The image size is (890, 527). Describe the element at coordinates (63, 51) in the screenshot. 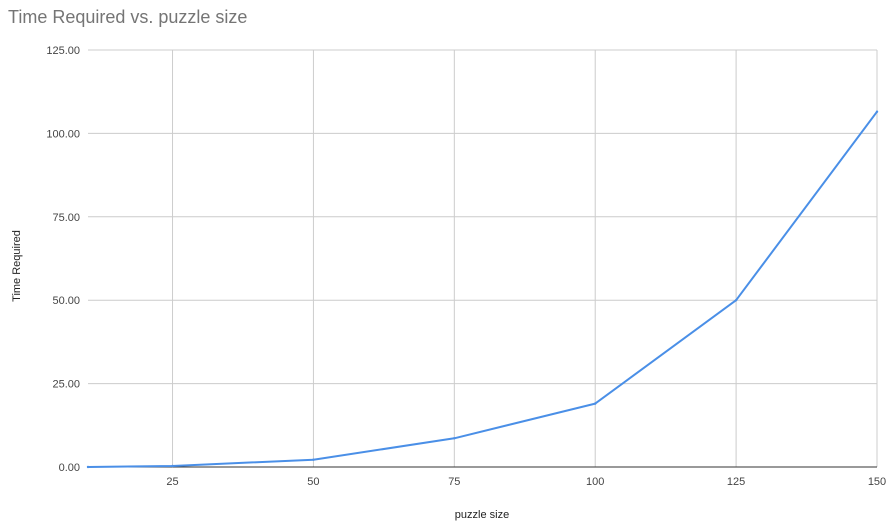

I see `y-tick-label: 125.00` at that location.